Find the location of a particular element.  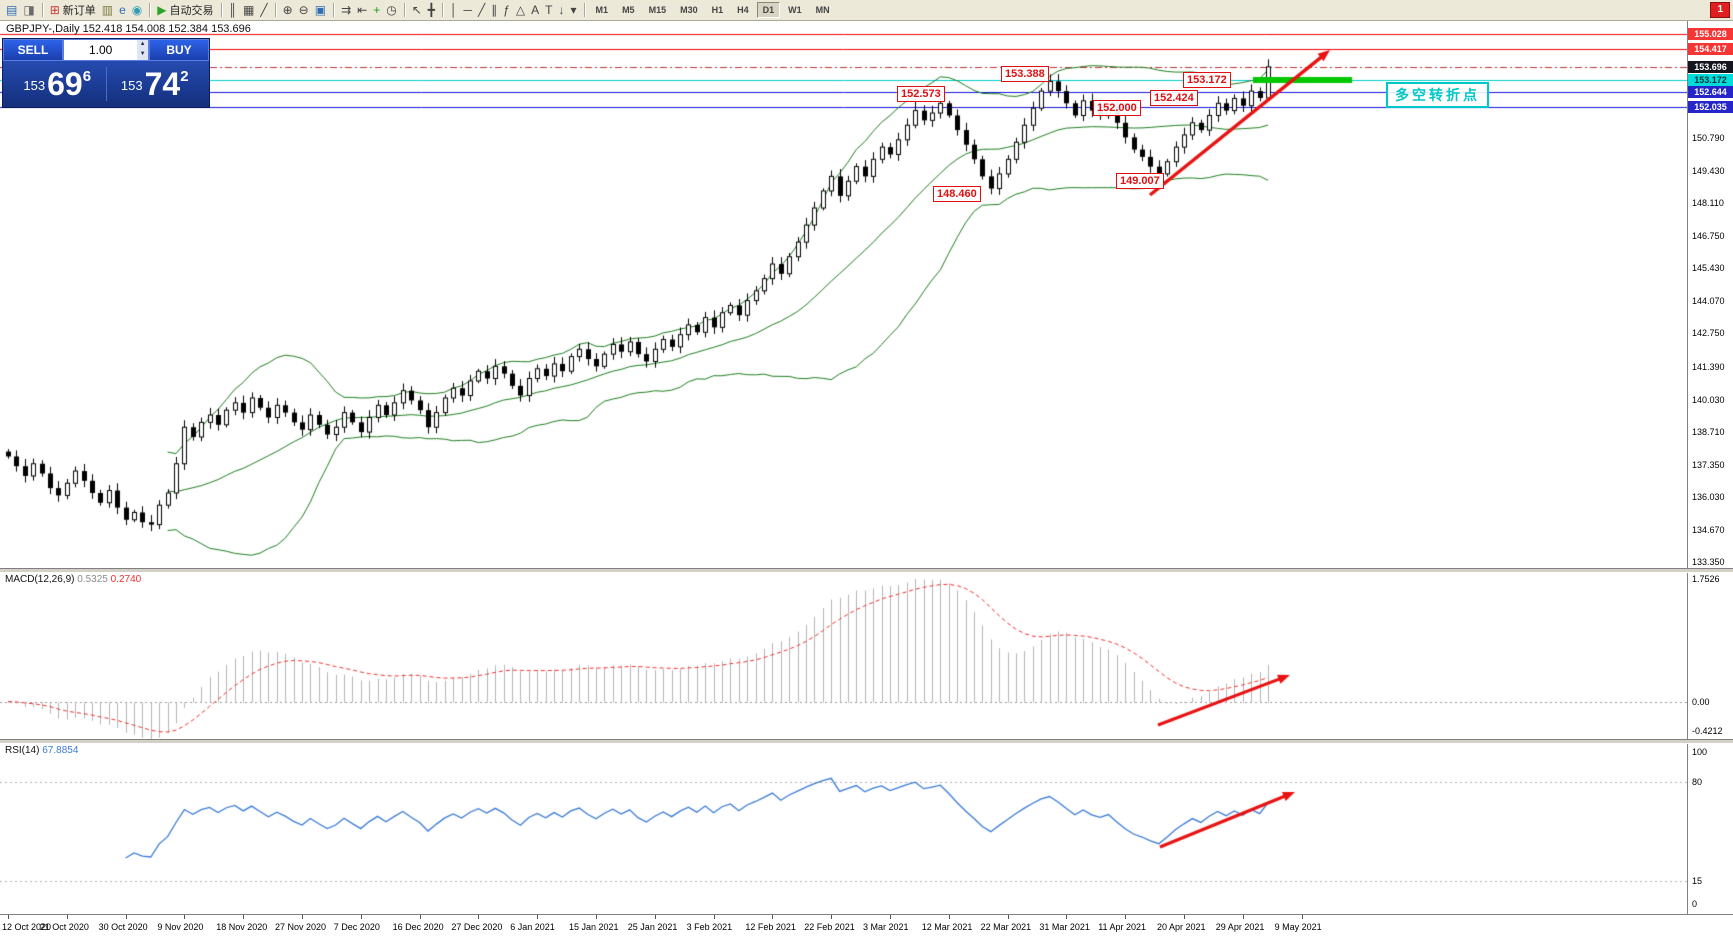

text-button: A is located at coordinates (535, 10).